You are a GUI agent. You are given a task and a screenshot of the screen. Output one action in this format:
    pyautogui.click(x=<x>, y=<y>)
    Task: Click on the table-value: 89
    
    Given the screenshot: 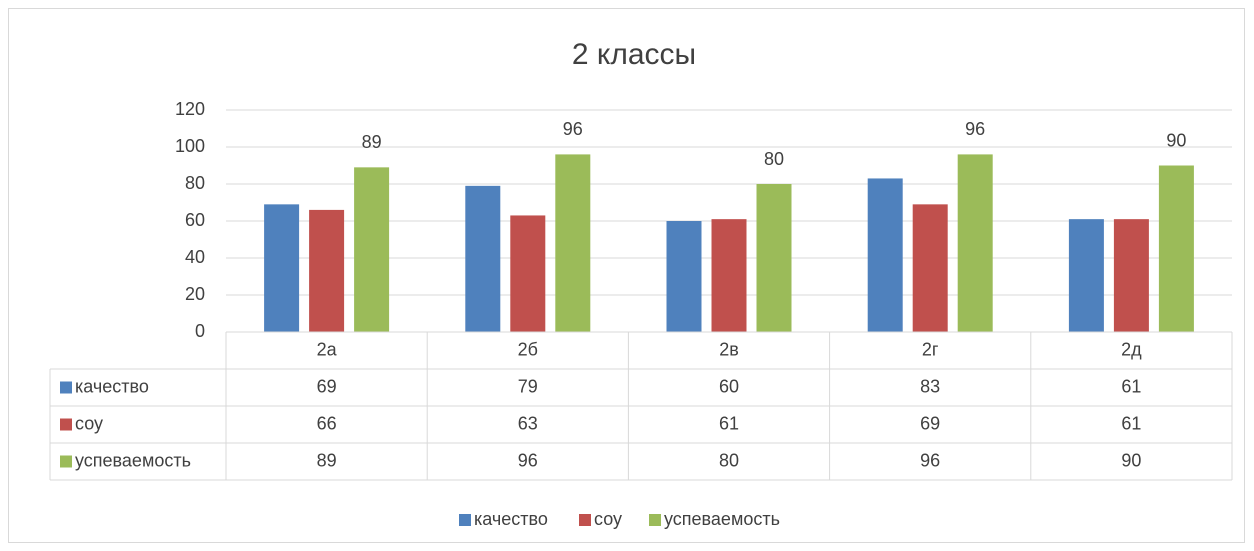 What is the action you would take?
    pyautogui.click(x=327, y=460)
    